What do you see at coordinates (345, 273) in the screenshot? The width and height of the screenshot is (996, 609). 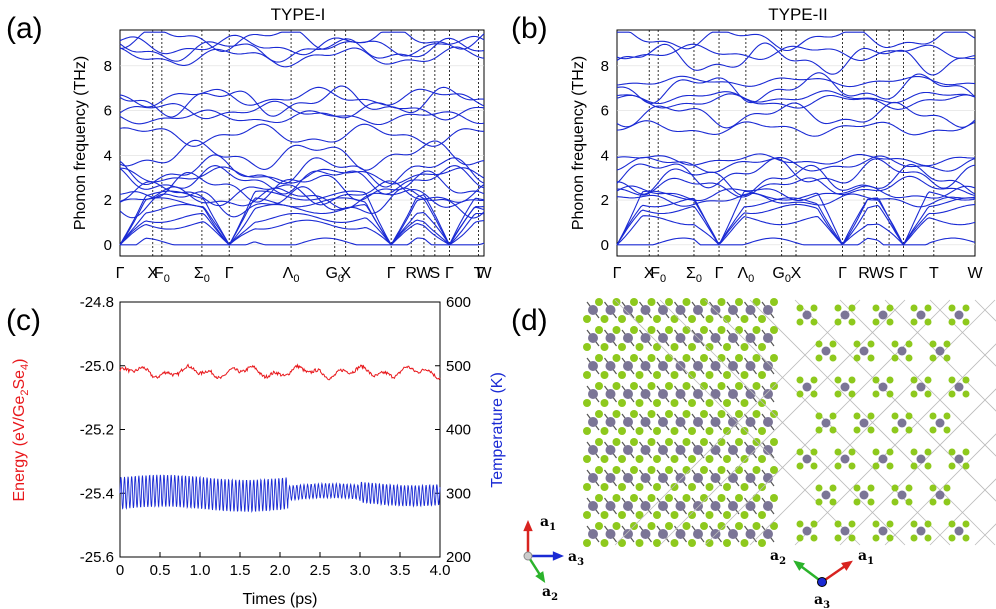 I see `kpoint-label: X` at bounding box center [345, 273].